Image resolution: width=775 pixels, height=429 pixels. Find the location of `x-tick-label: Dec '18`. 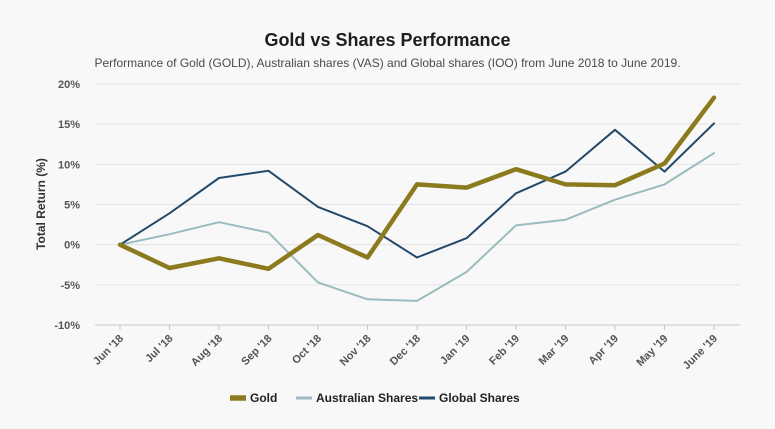

x-tick-label: Dec '18 is located at coordinates (405, 350).